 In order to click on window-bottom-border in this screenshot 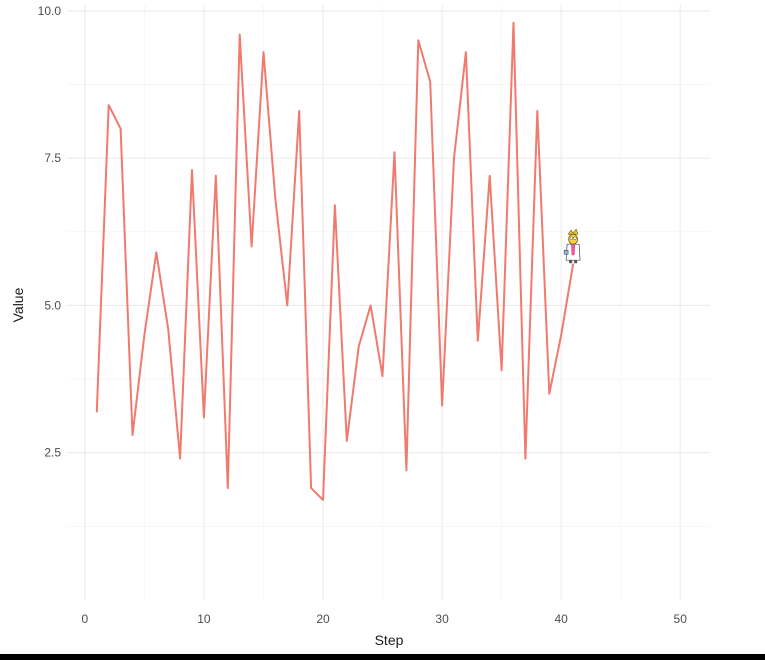, I will do `click(382, 657)`.